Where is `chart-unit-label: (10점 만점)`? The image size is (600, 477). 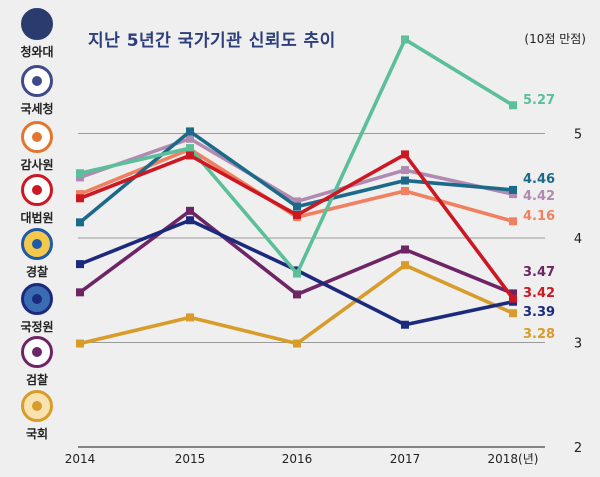
chart-unit-label: (10점 만점) is located at coordinates (555, 39).